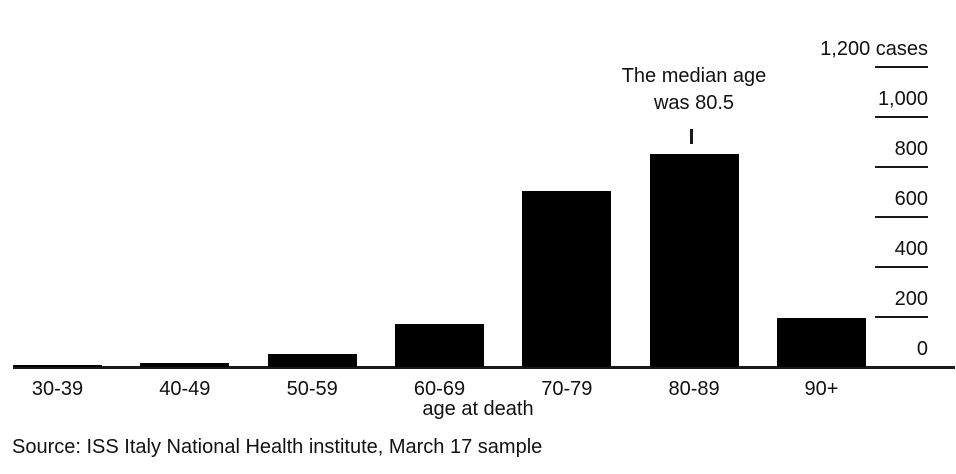 Image resolution: width=956 pixels, height=474 pixels. Describe the element at coordinates (484, 367) in the screenshot. I see `x-axis-line` at that location.